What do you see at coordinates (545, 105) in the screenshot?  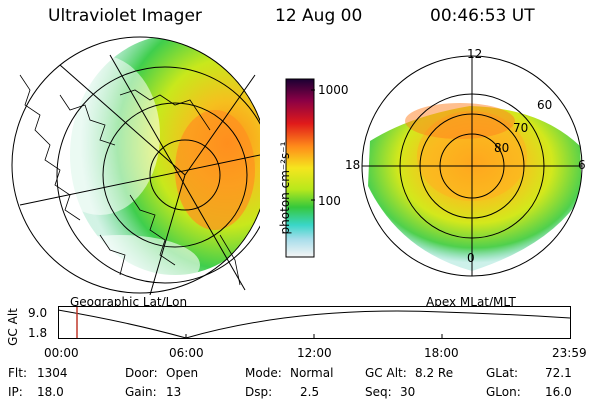 I see `mlat-label-60: 60` at bounding box center [545, 105].